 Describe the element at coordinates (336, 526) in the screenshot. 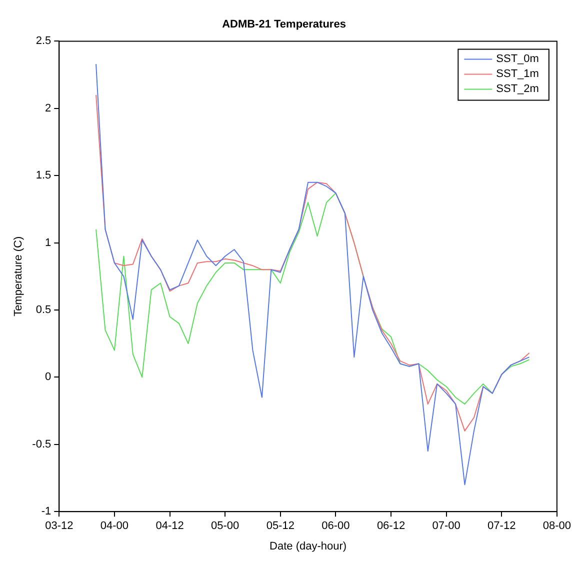

I see `x-tick-label: 06-00` at that location.